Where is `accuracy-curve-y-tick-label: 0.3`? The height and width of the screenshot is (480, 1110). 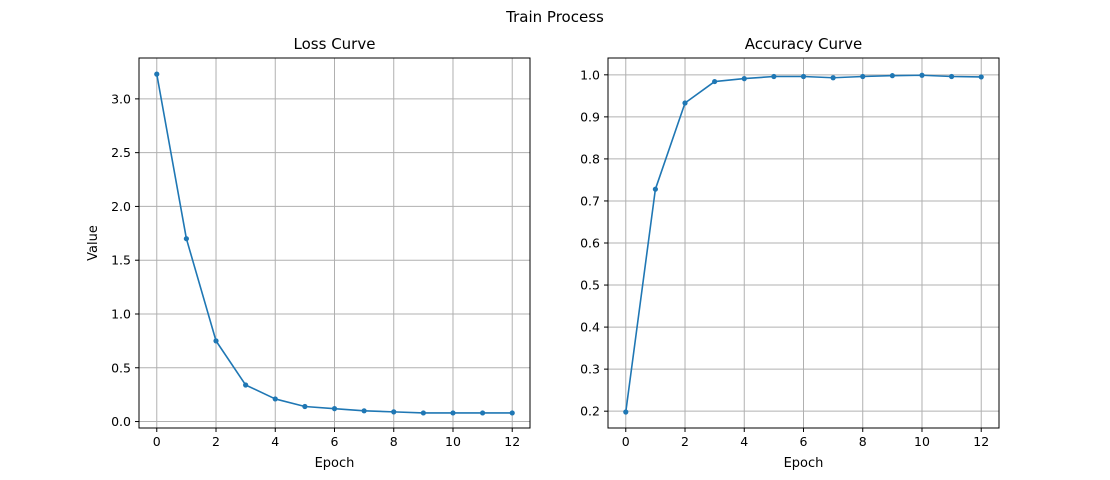 accuracy-curve-y-tick-label: 0.3 is located at coordinates (590, 369).